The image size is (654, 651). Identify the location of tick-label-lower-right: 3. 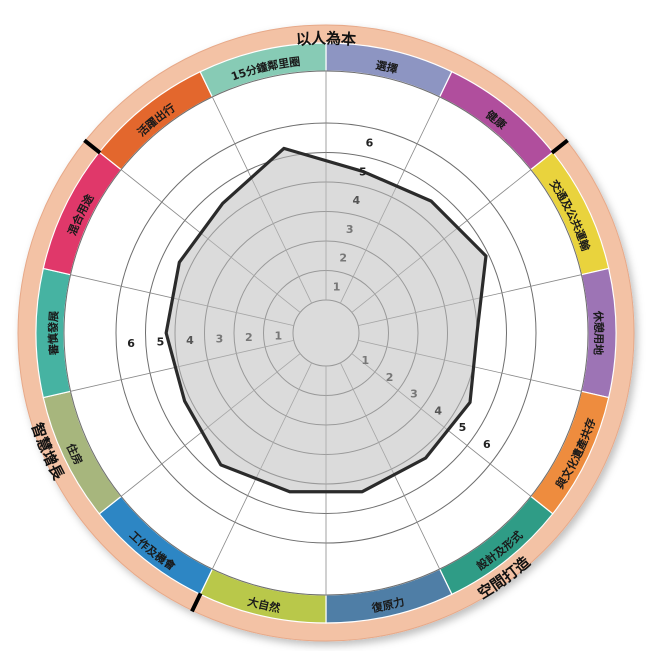
(414, 394).